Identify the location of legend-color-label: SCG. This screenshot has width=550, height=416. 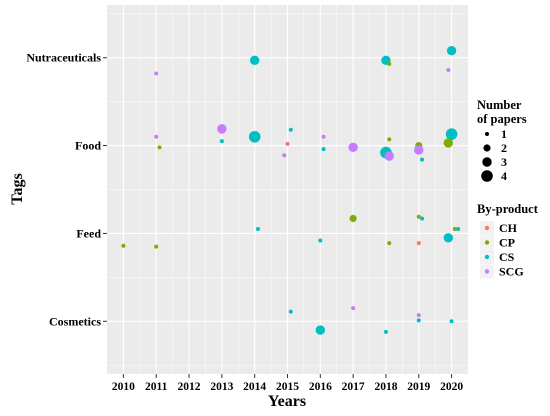
(511, 272).